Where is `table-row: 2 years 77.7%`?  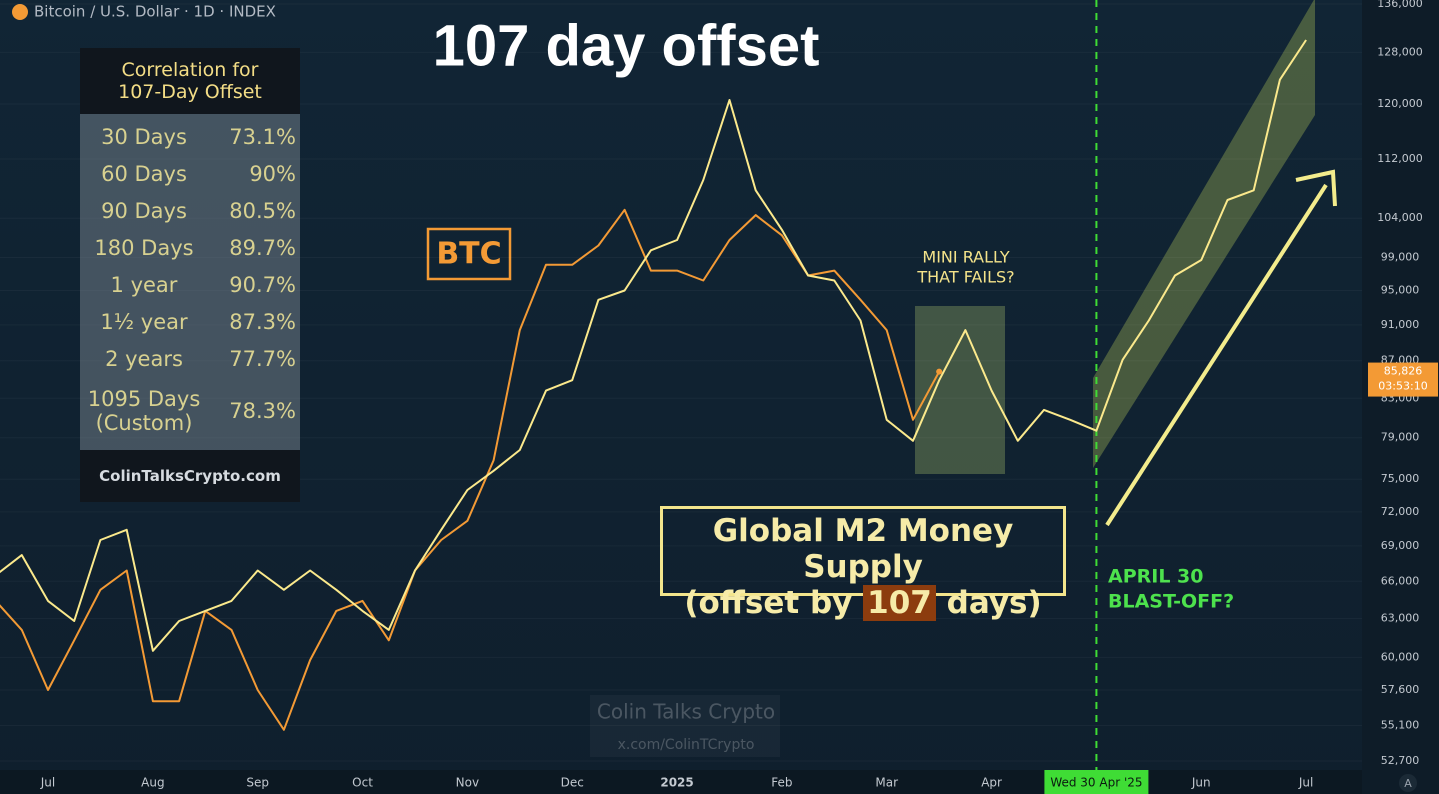
table-row: 2 years 77.7% is located at coordinates (190, 358).